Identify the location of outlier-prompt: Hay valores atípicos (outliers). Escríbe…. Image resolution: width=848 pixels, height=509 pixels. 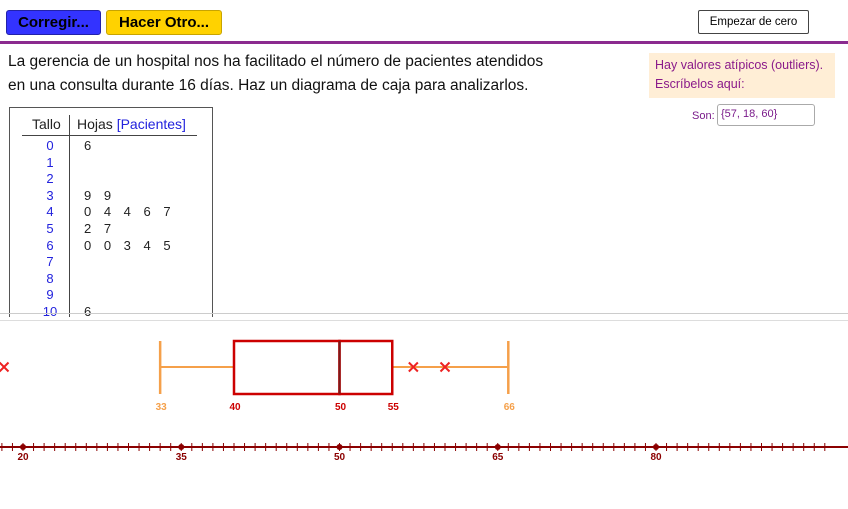
(742, 75).